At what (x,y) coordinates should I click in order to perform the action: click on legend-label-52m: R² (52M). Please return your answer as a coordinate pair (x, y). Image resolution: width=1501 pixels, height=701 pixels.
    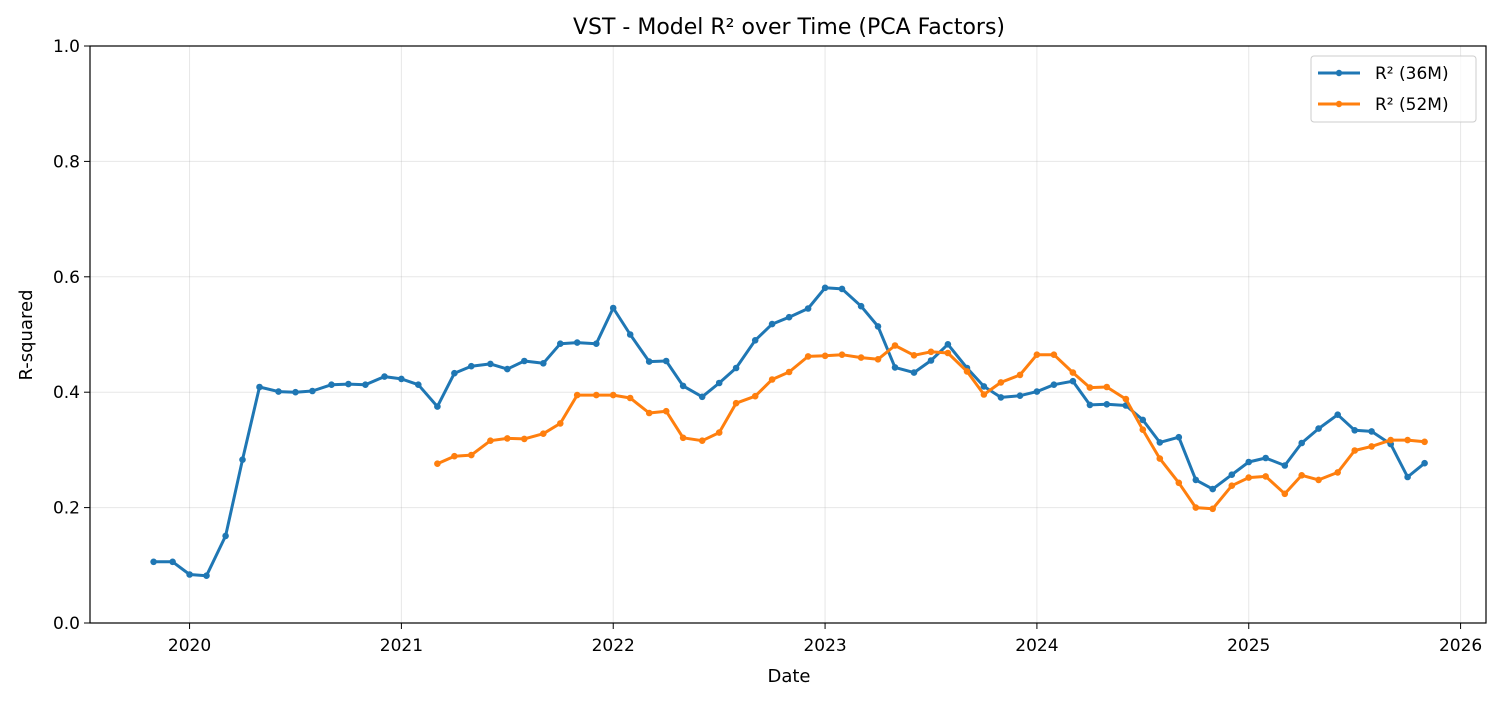
    Looking at the image, I should click on (1412, 105).